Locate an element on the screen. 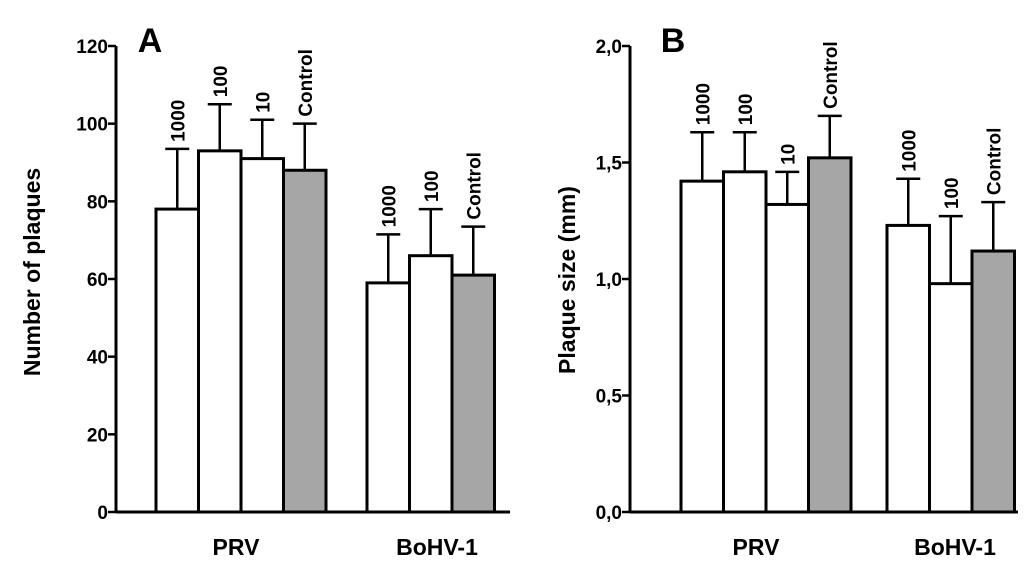 This screenshot has width=1024, height=570. y-tick-label: 1,0 is located at coordinates (609, 280).